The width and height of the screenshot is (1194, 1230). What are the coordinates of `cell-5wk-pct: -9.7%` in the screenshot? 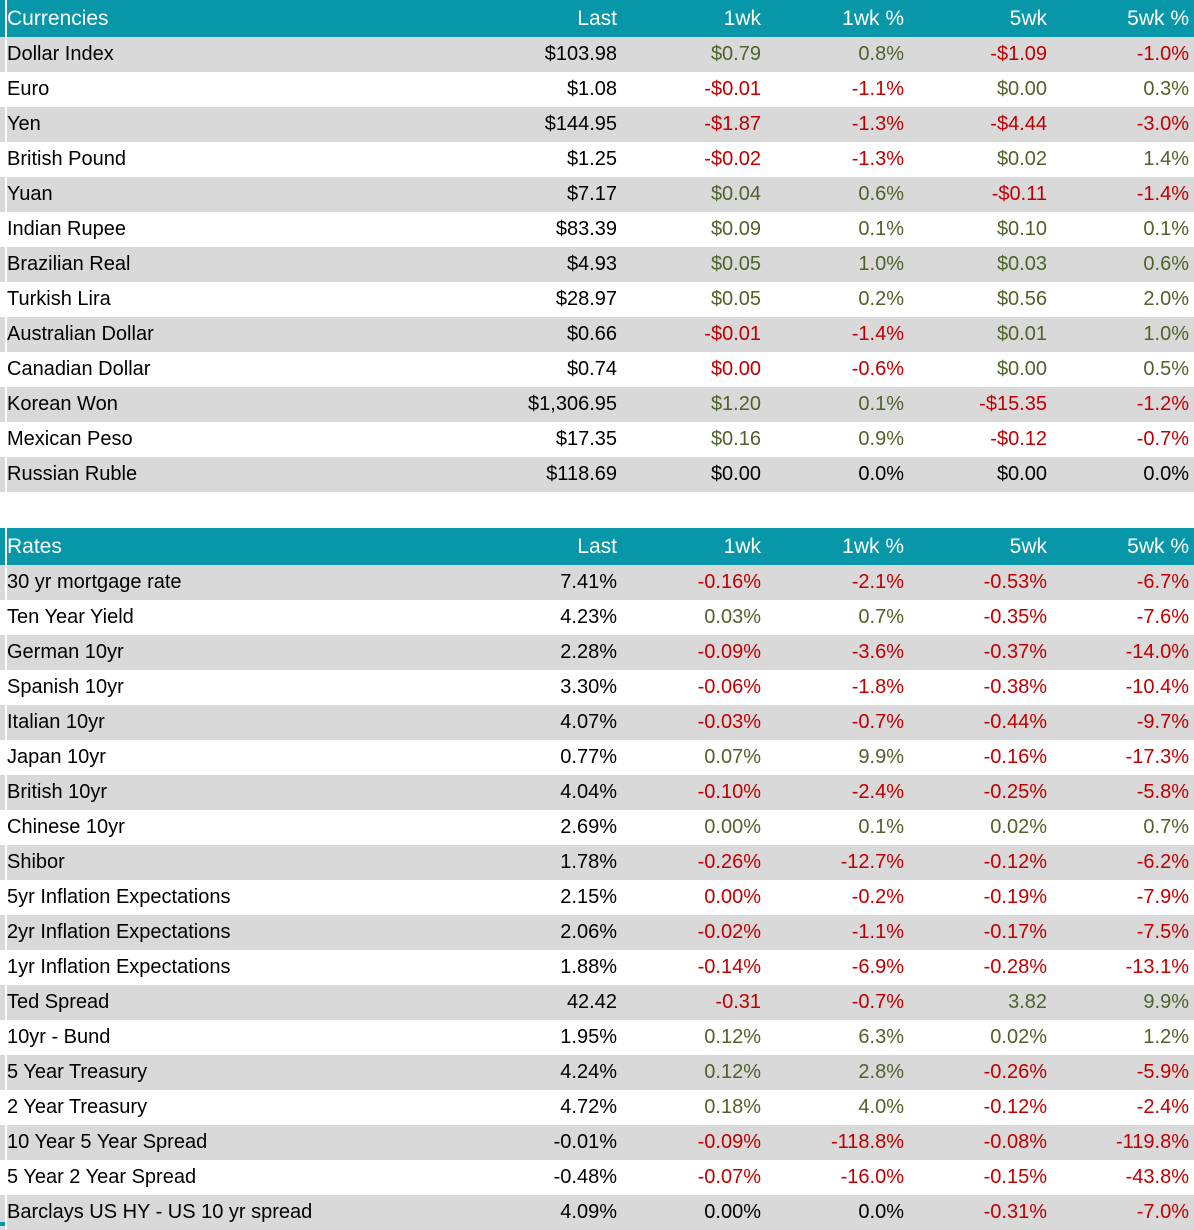 It's located at (1162, 722).